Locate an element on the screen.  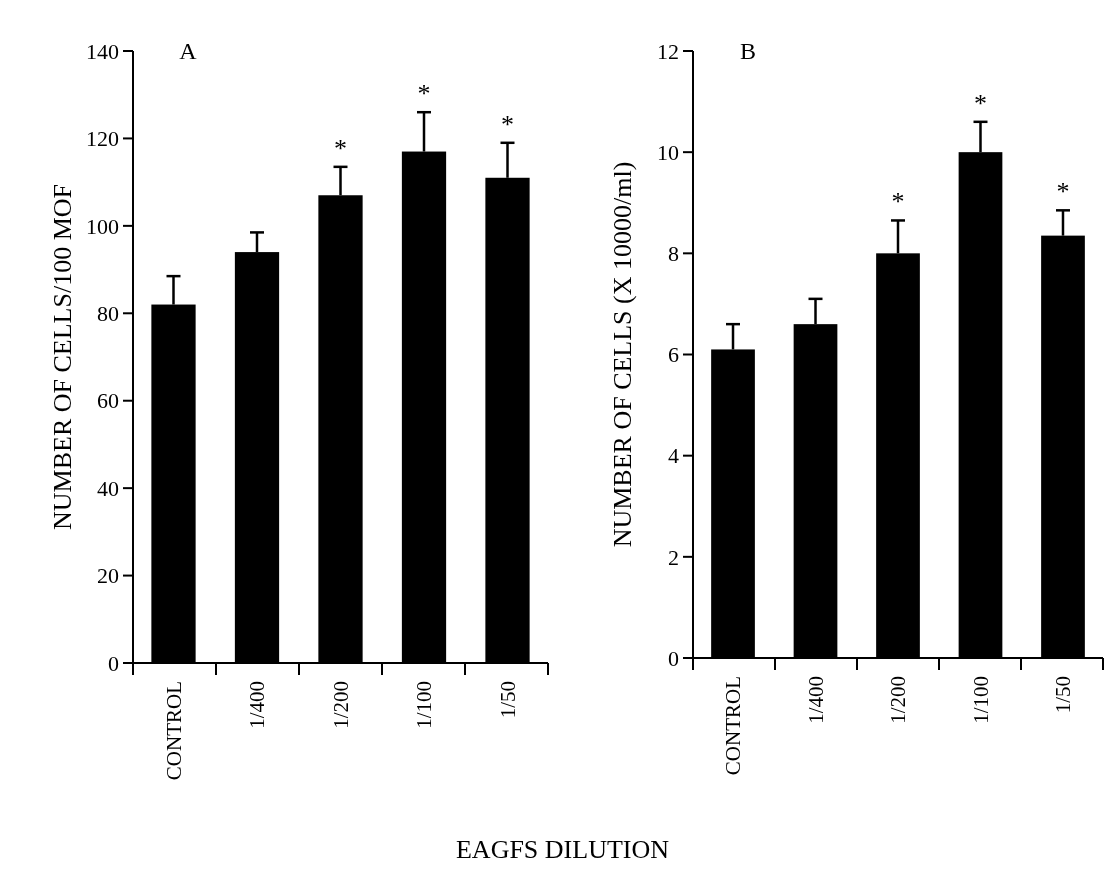
y-tick-label: 4 is located at coordinates (673, 456).